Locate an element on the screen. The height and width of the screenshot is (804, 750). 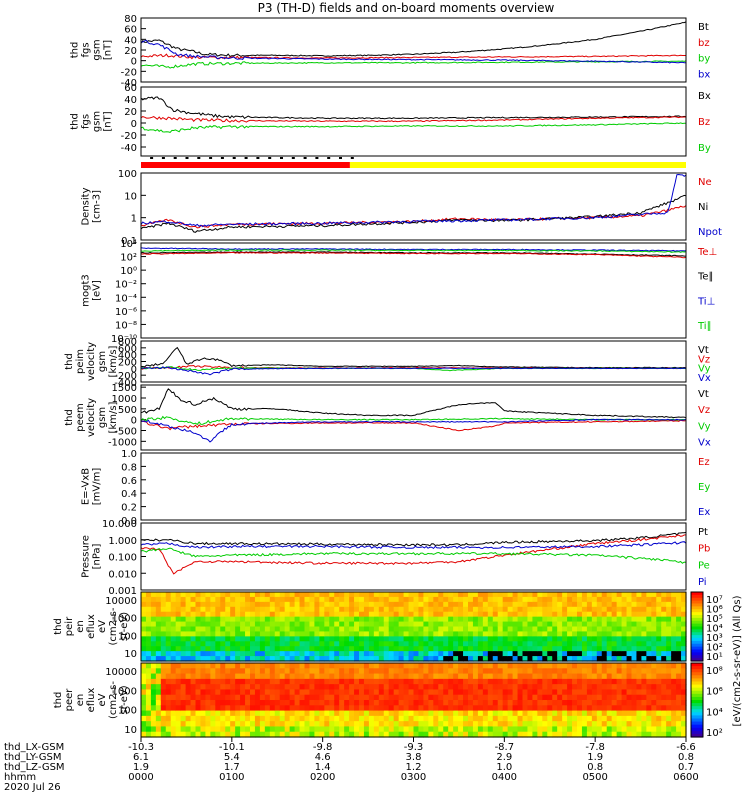
colorbar-cell is located at coordinates (697, 702).